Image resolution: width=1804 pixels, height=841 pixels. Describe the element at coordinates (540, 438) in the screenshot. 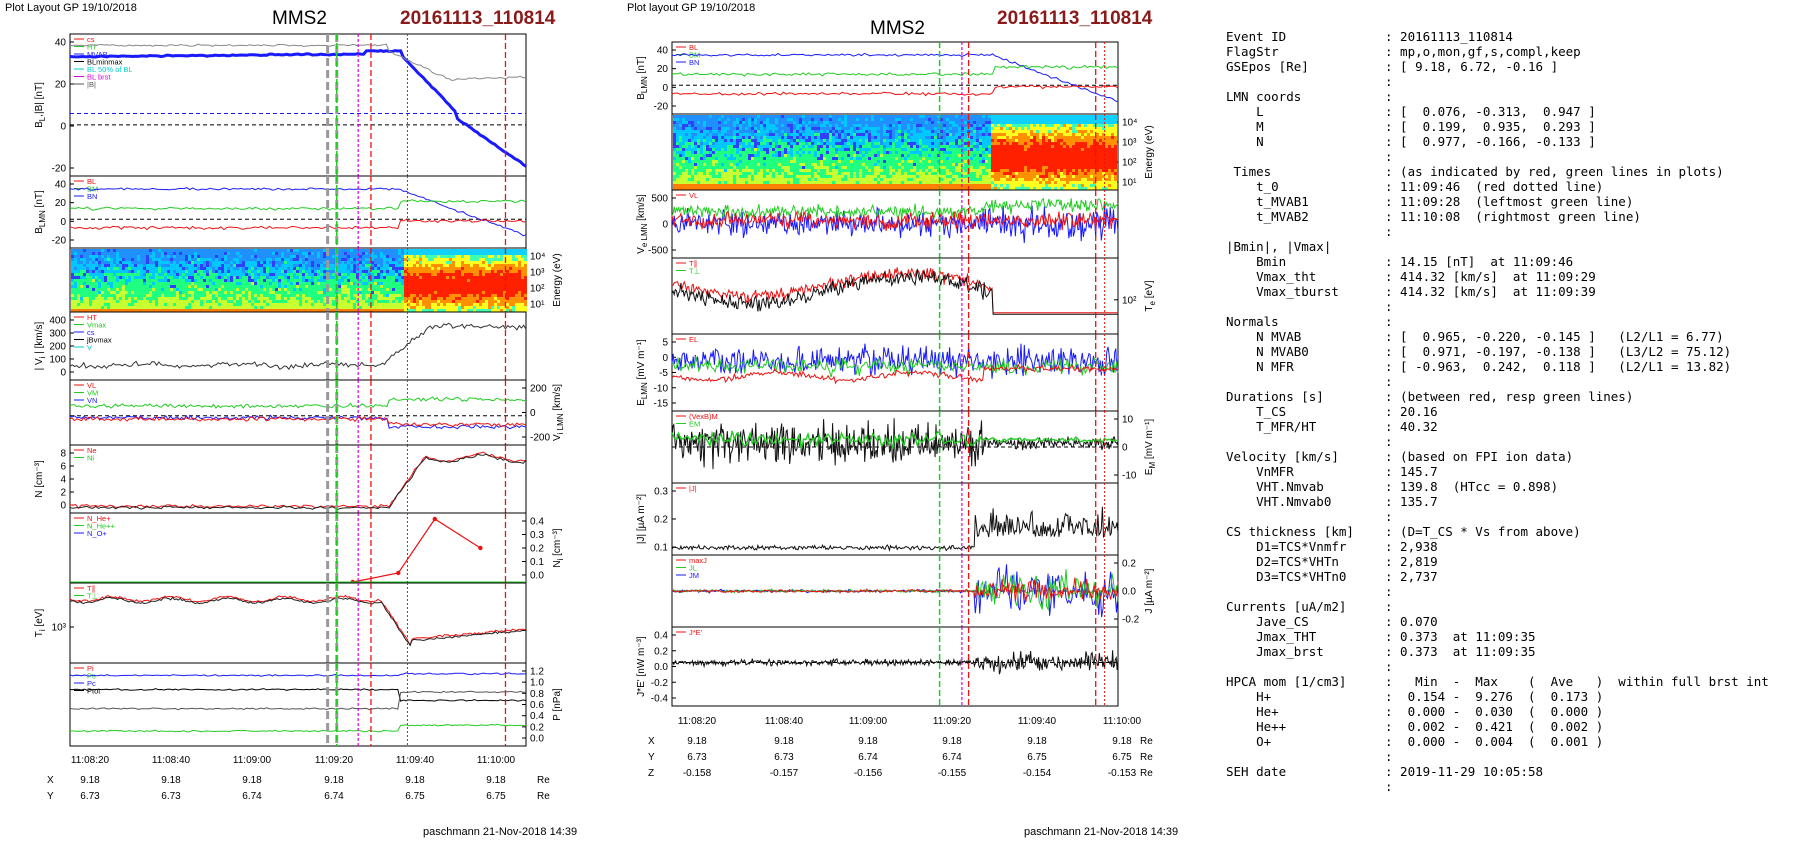

I see `y-tick-label: -200` at that location.